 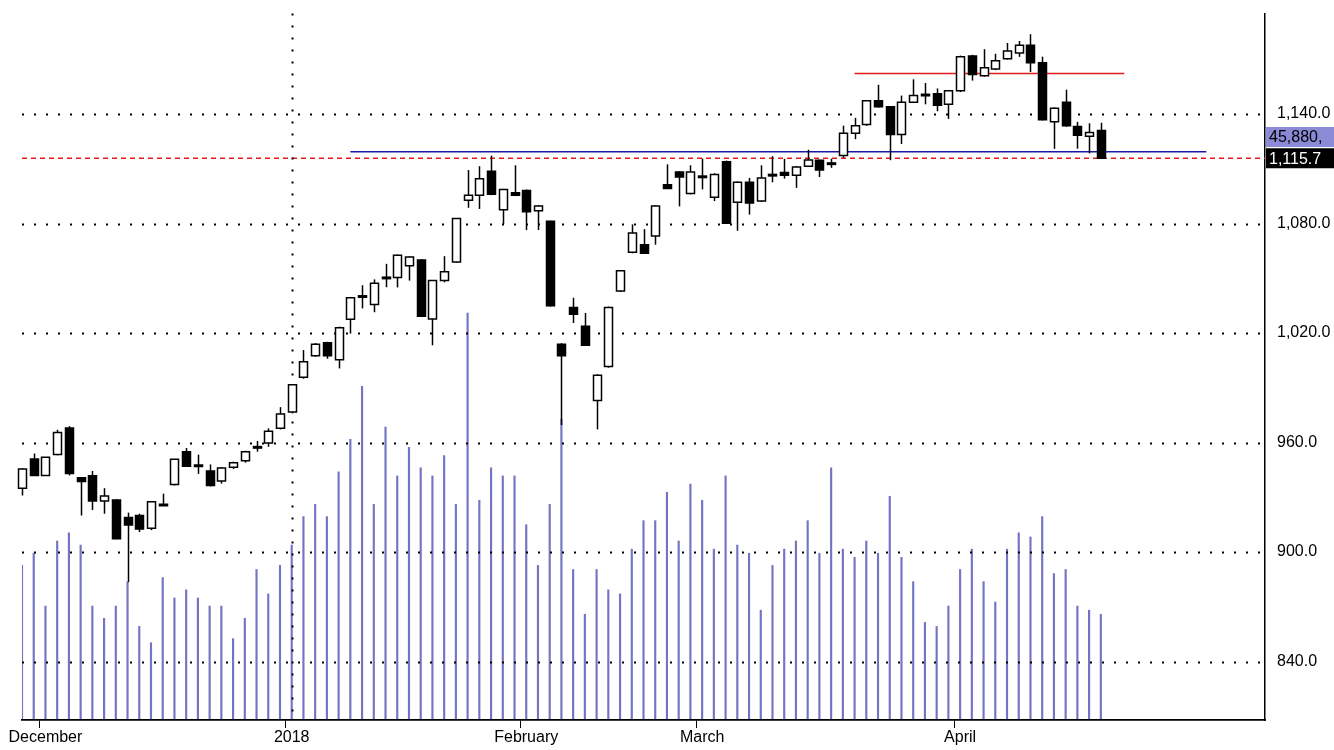 I want to click on y-tick-label: 1,080.0, so click(x=1304, y=222).